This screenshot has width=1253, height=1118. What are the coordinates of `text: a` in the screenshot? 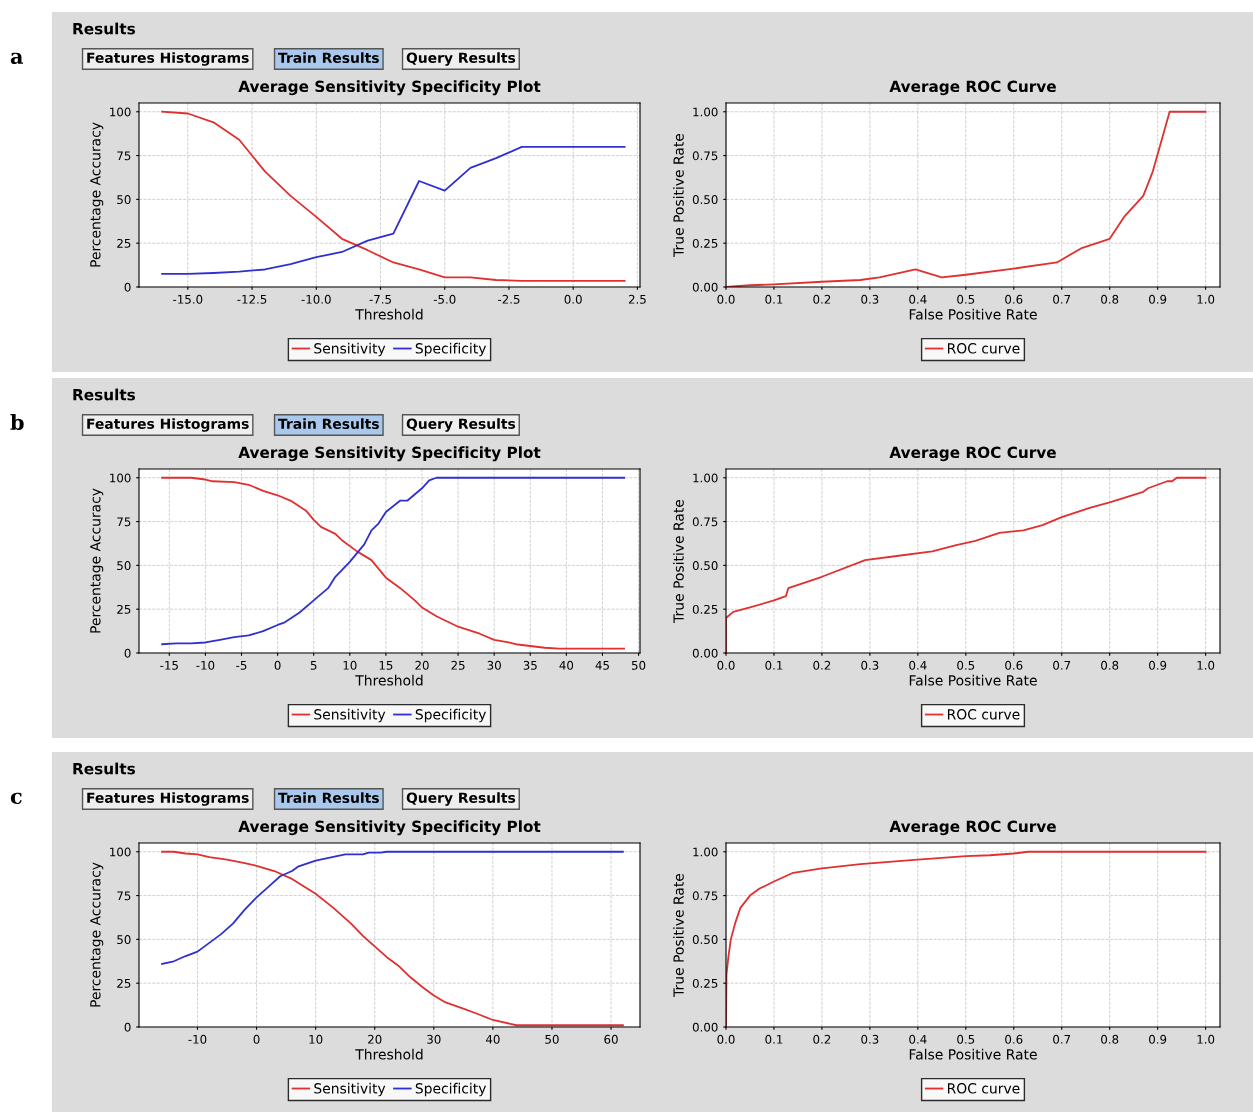 It's located at (17, 58).